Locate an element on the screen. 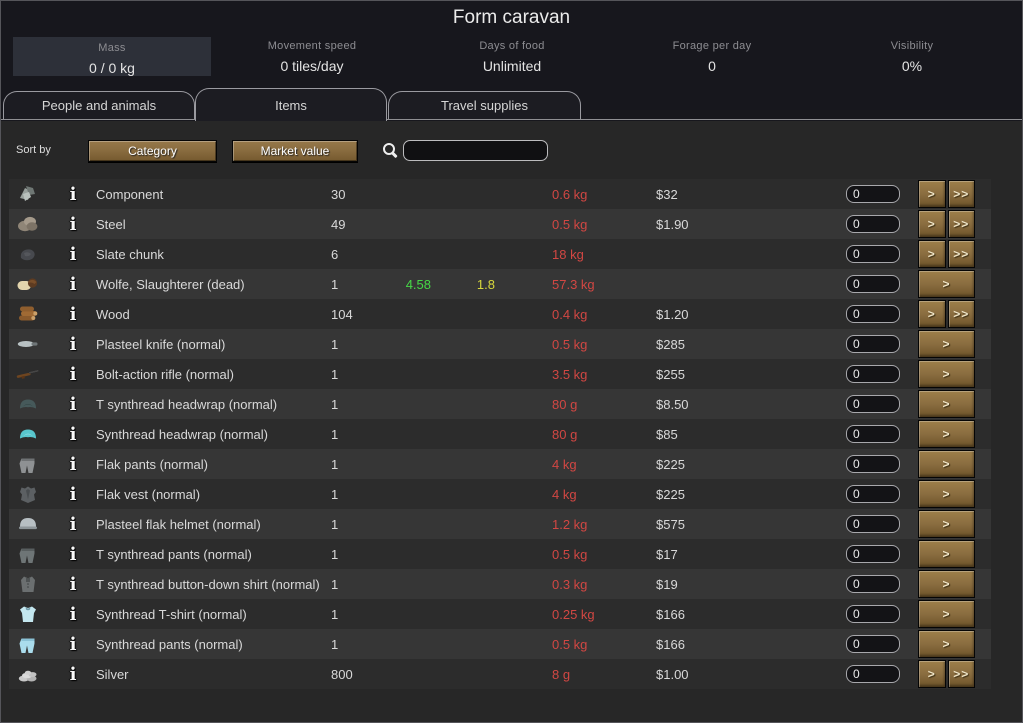 The width and height of the screenshot is (1023, 723). flak-vest-icon is located at coordinates (28, 494).